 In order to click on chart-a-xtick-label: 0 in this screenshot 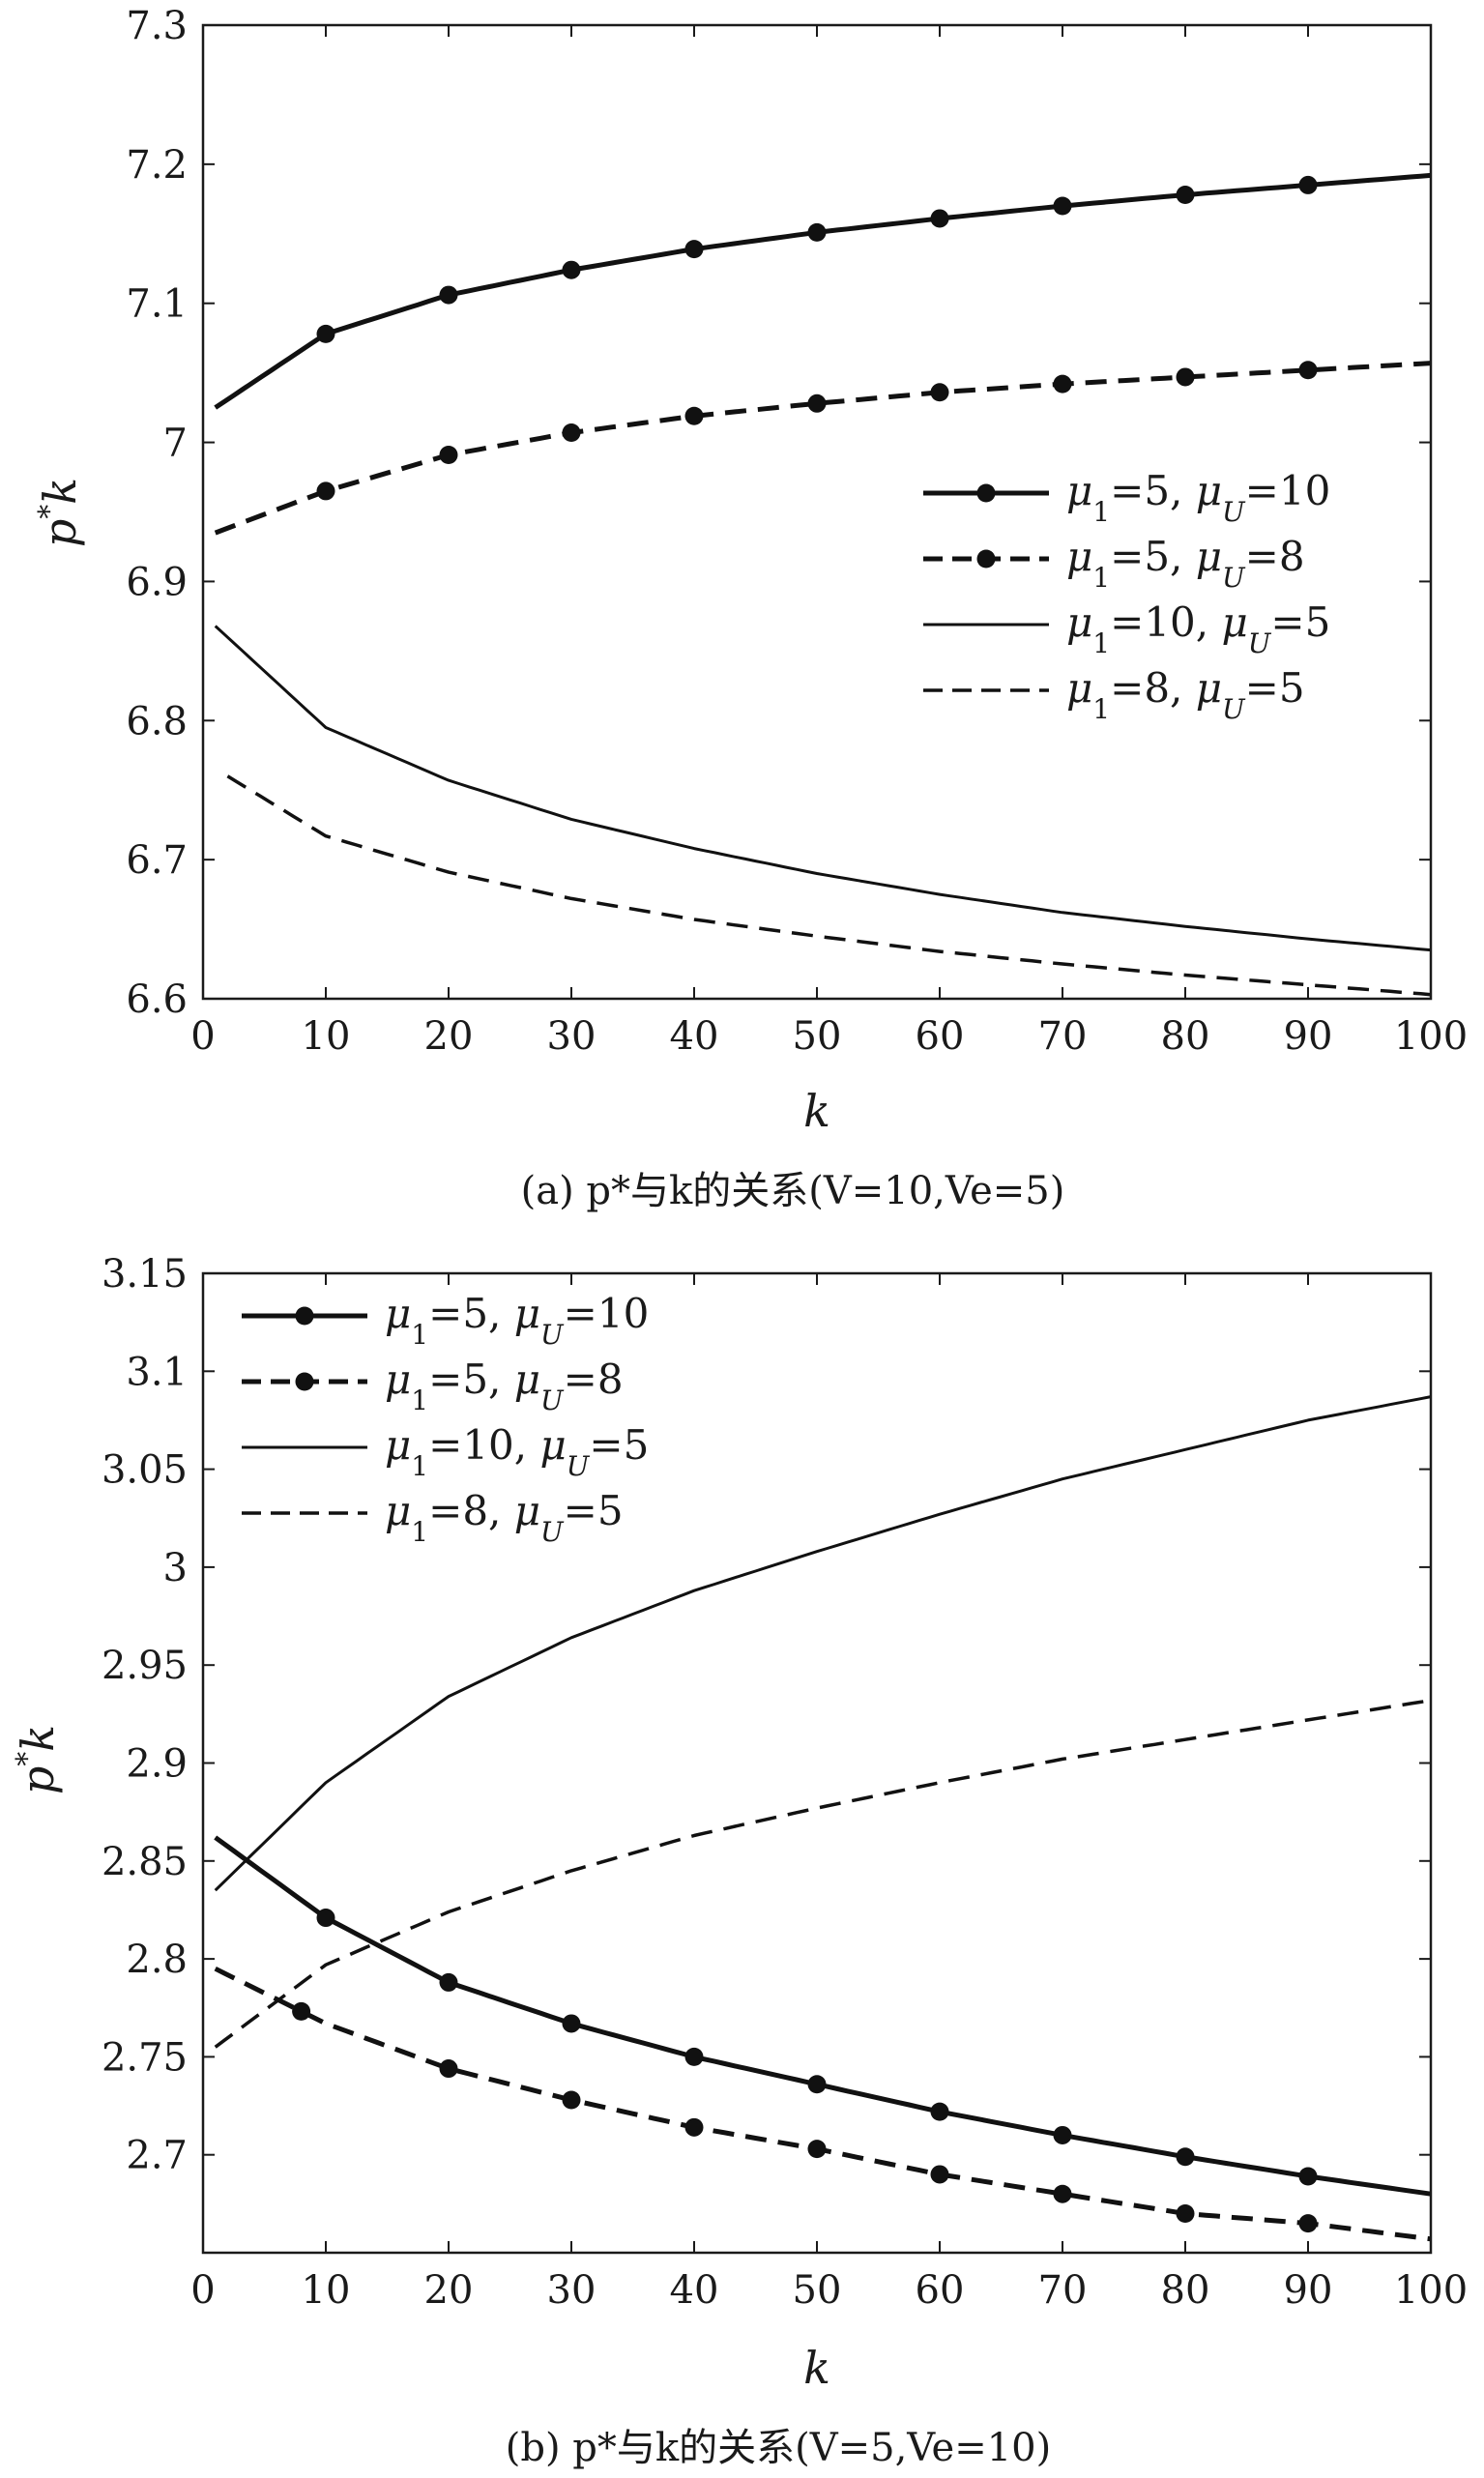, I will do `click(203, 1036)`.